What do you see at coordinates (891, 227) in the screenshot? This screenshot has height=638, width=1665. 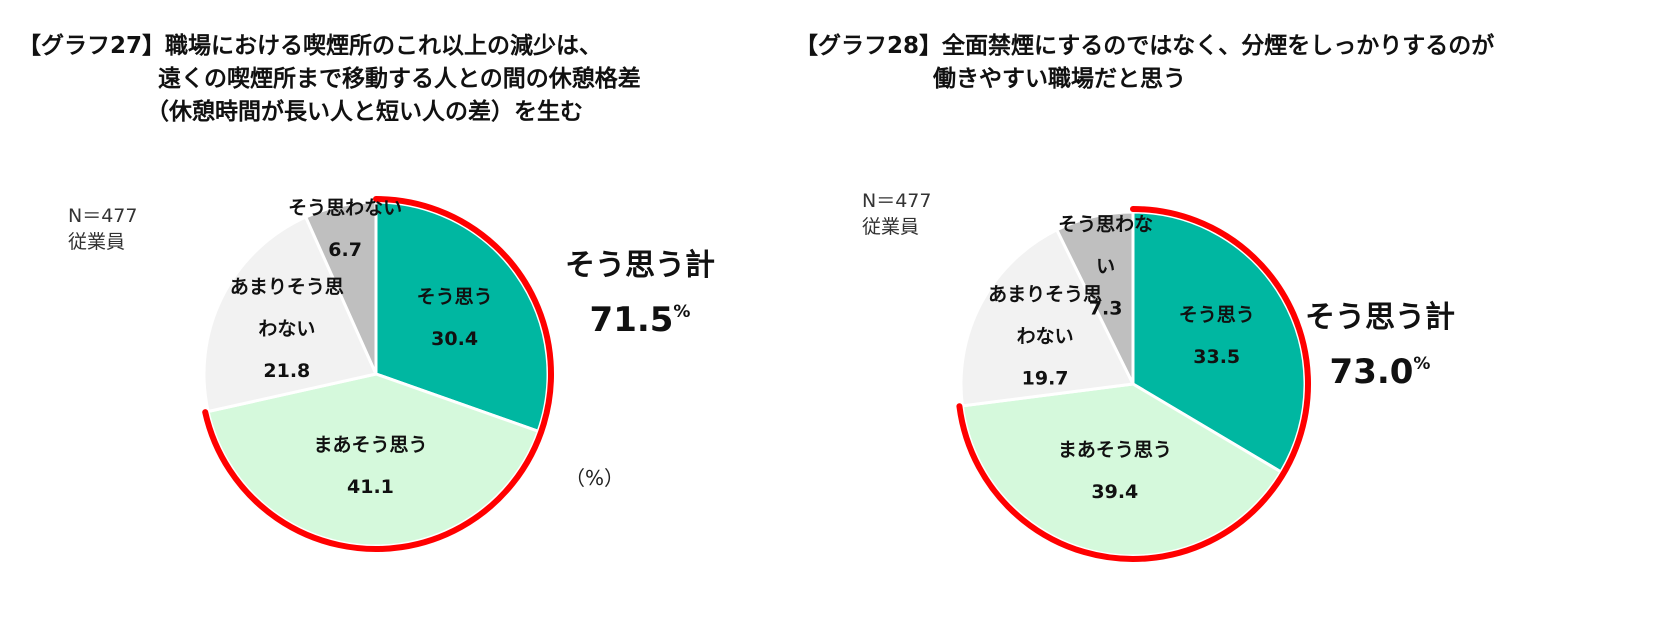 I see `chart-28-respondent-group: 従業員` at bounding box center [891, 227].